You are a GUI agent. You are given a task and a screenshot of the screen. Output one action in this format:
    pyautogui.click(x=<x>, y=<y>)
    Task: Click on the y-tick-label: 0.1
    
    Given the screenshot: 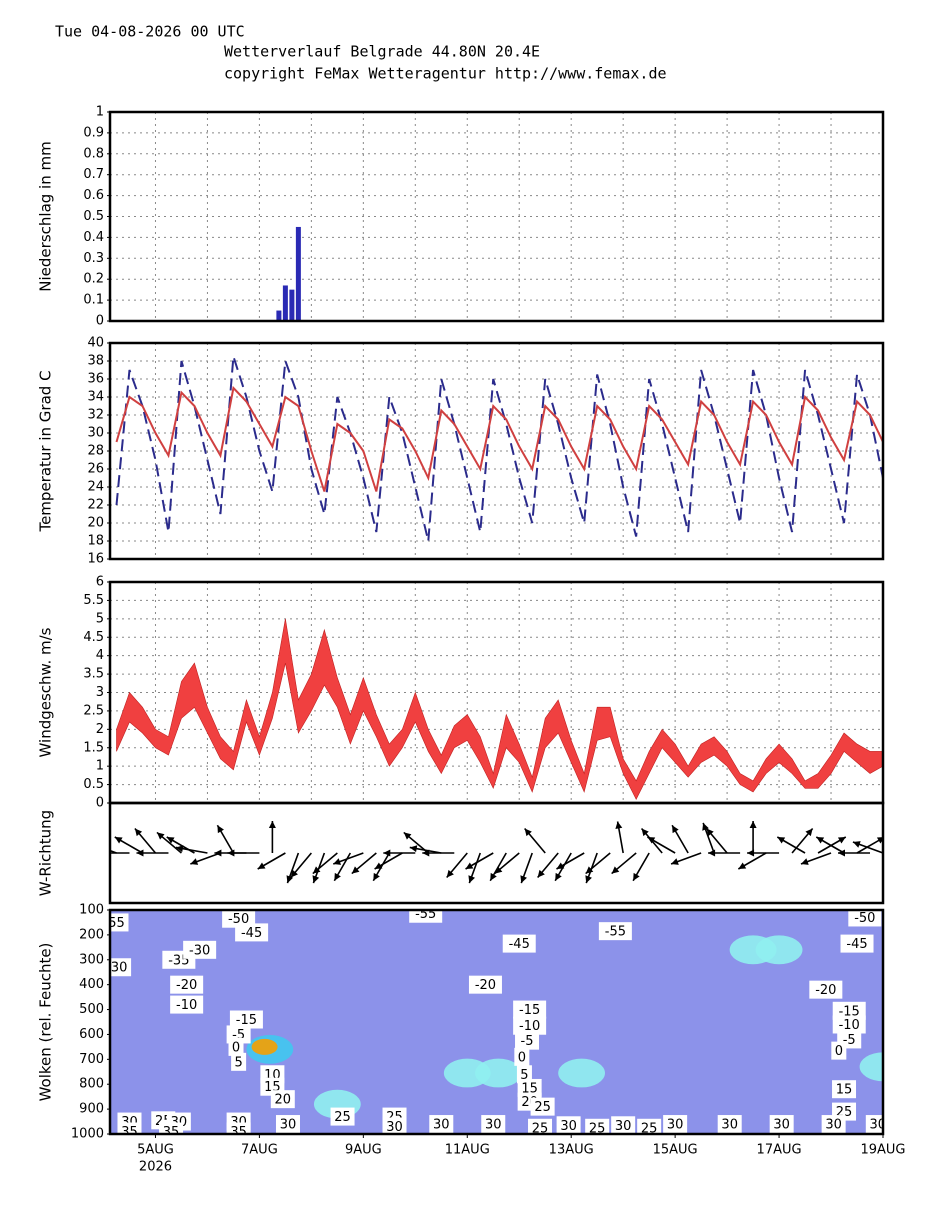 What is the action you would take?
    pyautogui.click(x=93, y=300)
    